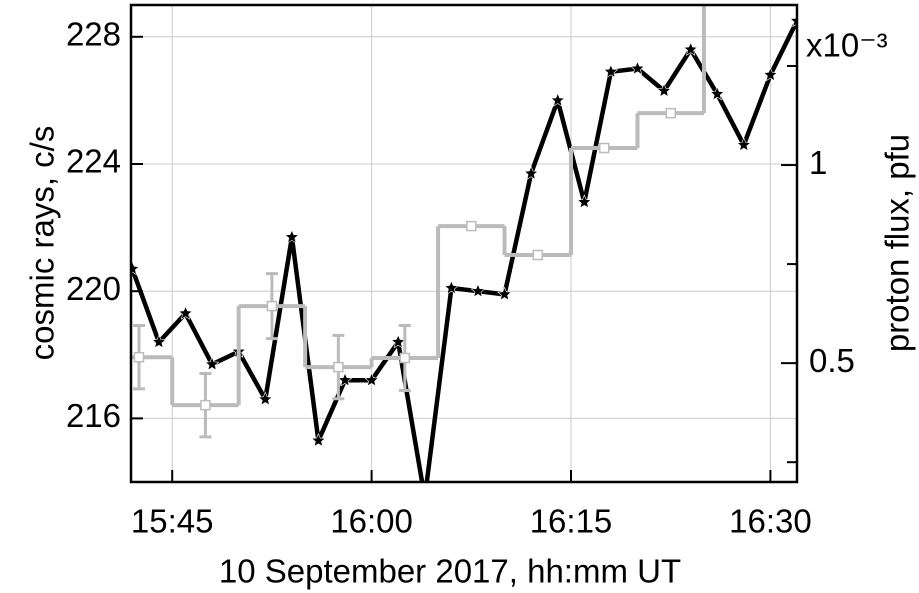 The image size is (919, 593). I want to click on y-tick-label: 216, so click(93, 415).